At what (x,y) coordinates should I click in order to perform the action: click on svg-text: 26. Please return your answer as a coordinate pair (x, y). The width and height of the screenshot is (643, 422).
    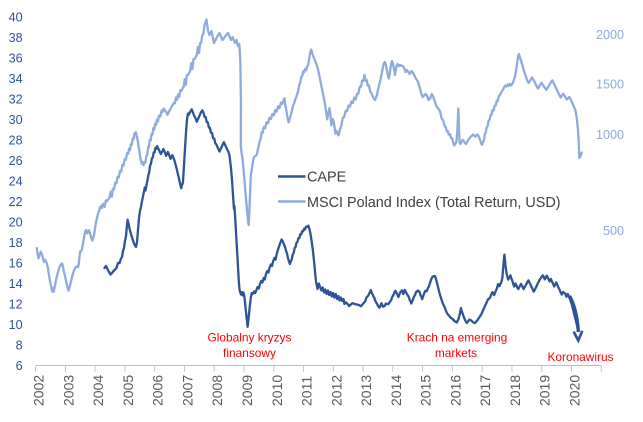
    Looking at the image, I should click on (16, 161).